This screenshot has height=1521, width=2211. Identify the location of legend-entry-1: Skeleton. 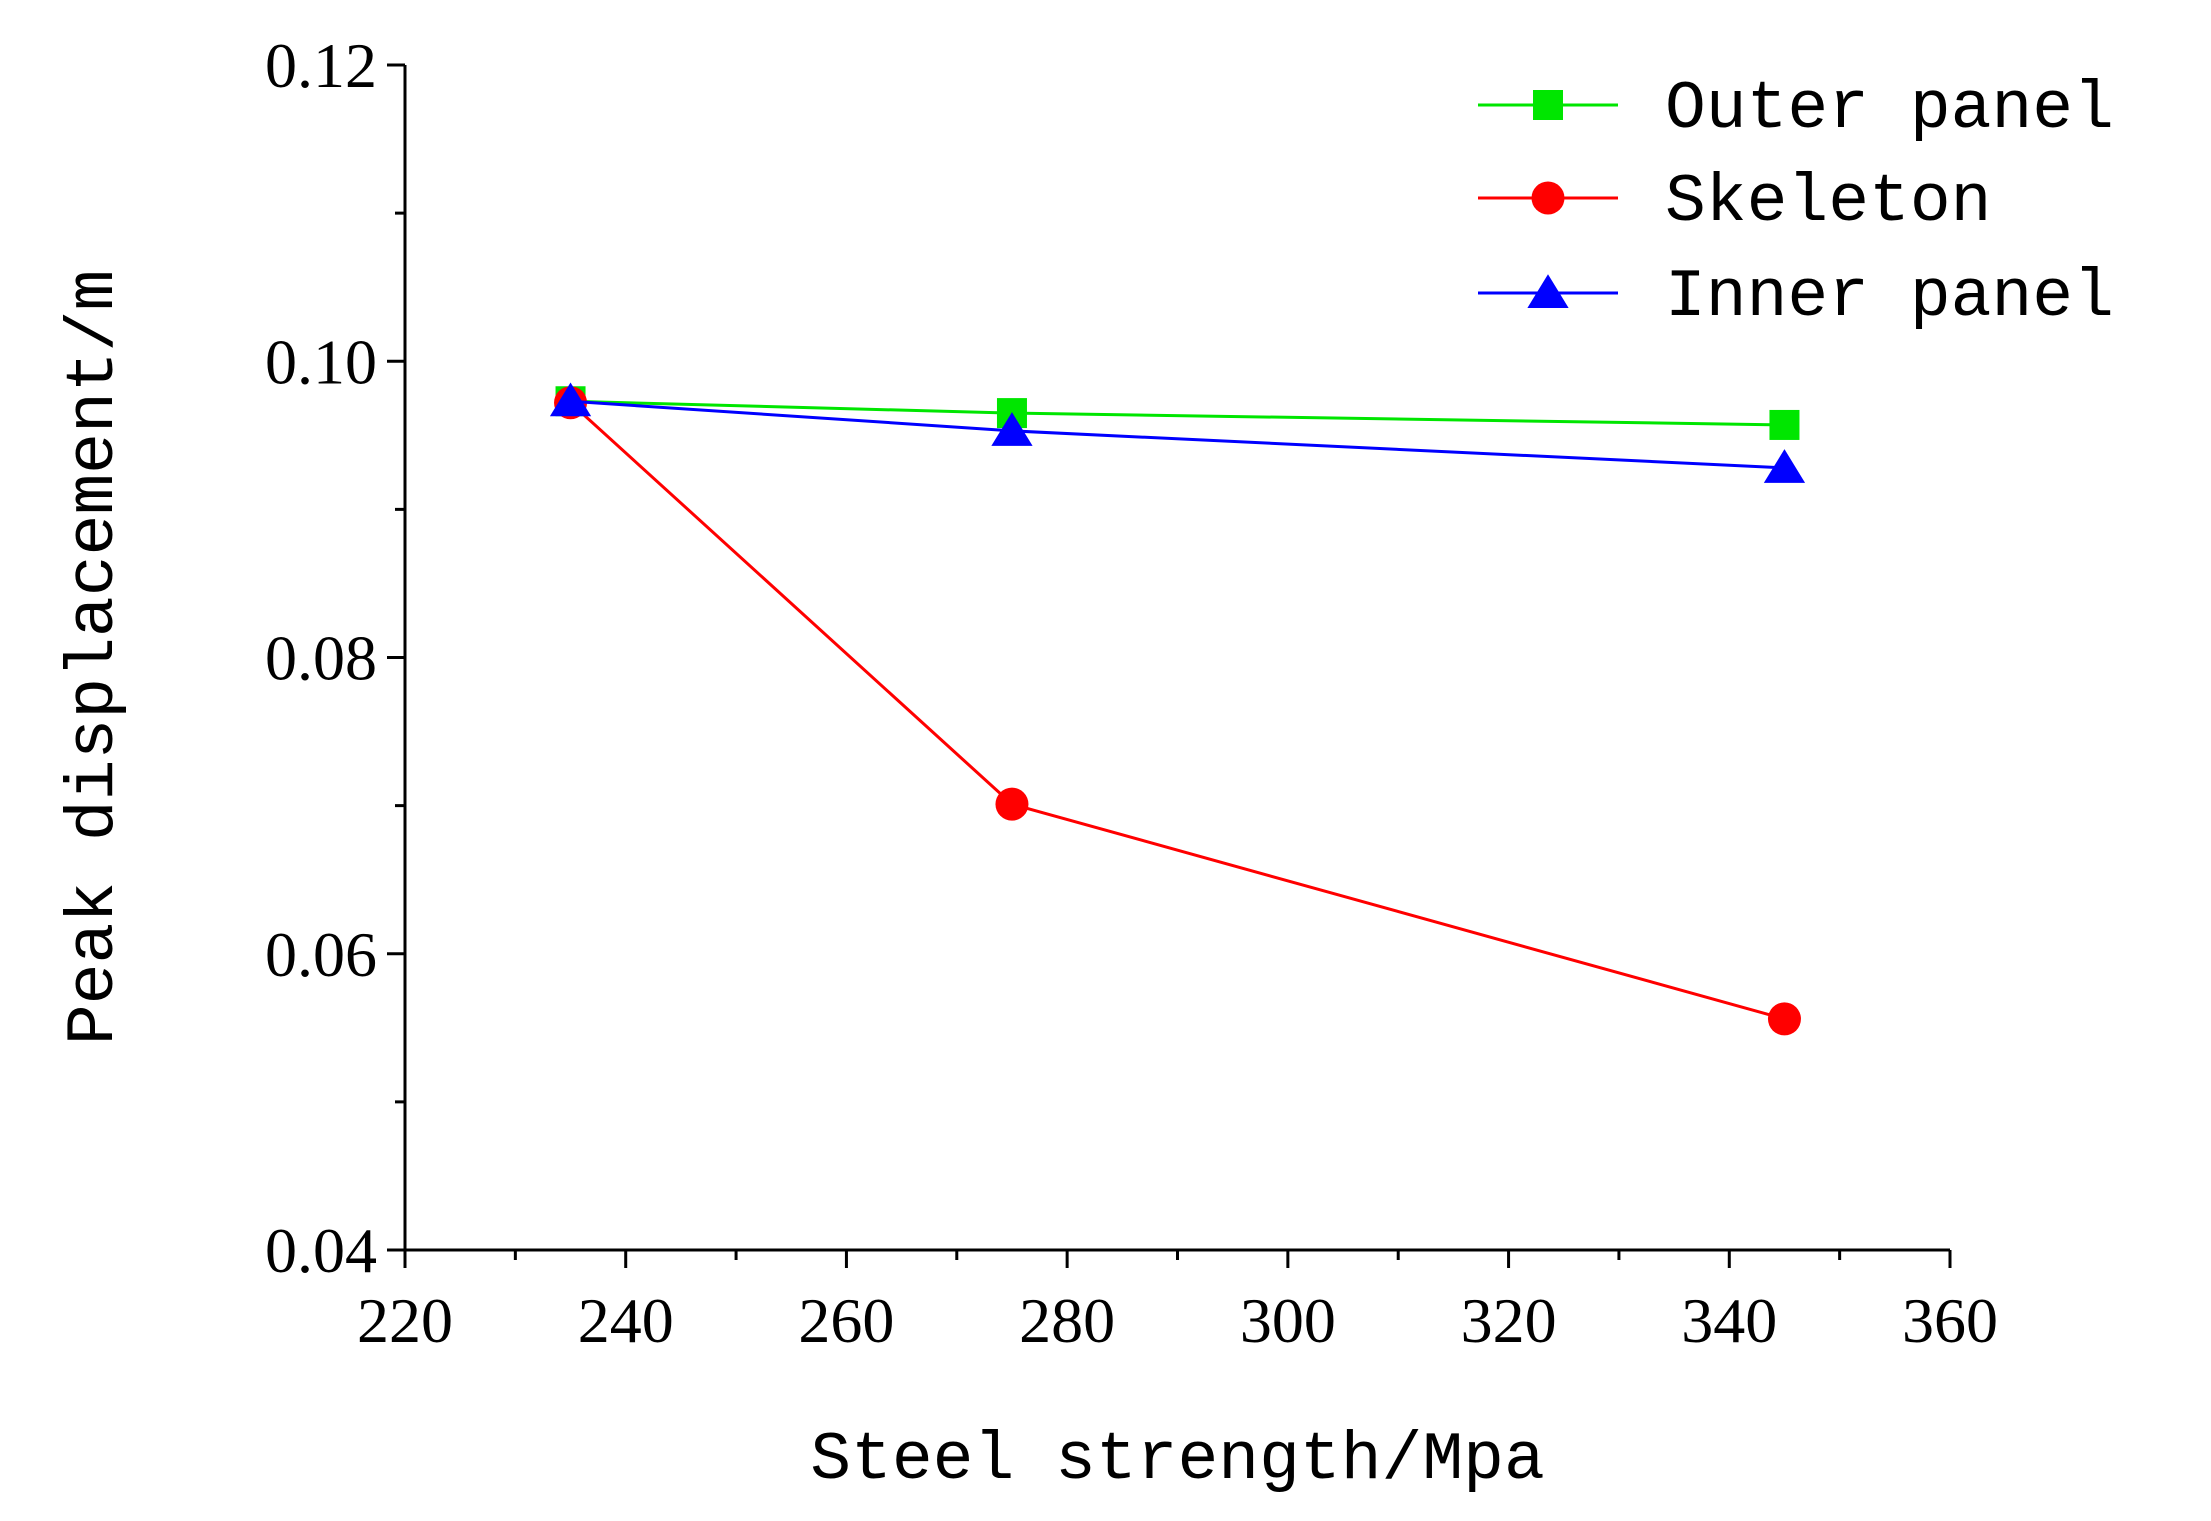
(1734, 202).